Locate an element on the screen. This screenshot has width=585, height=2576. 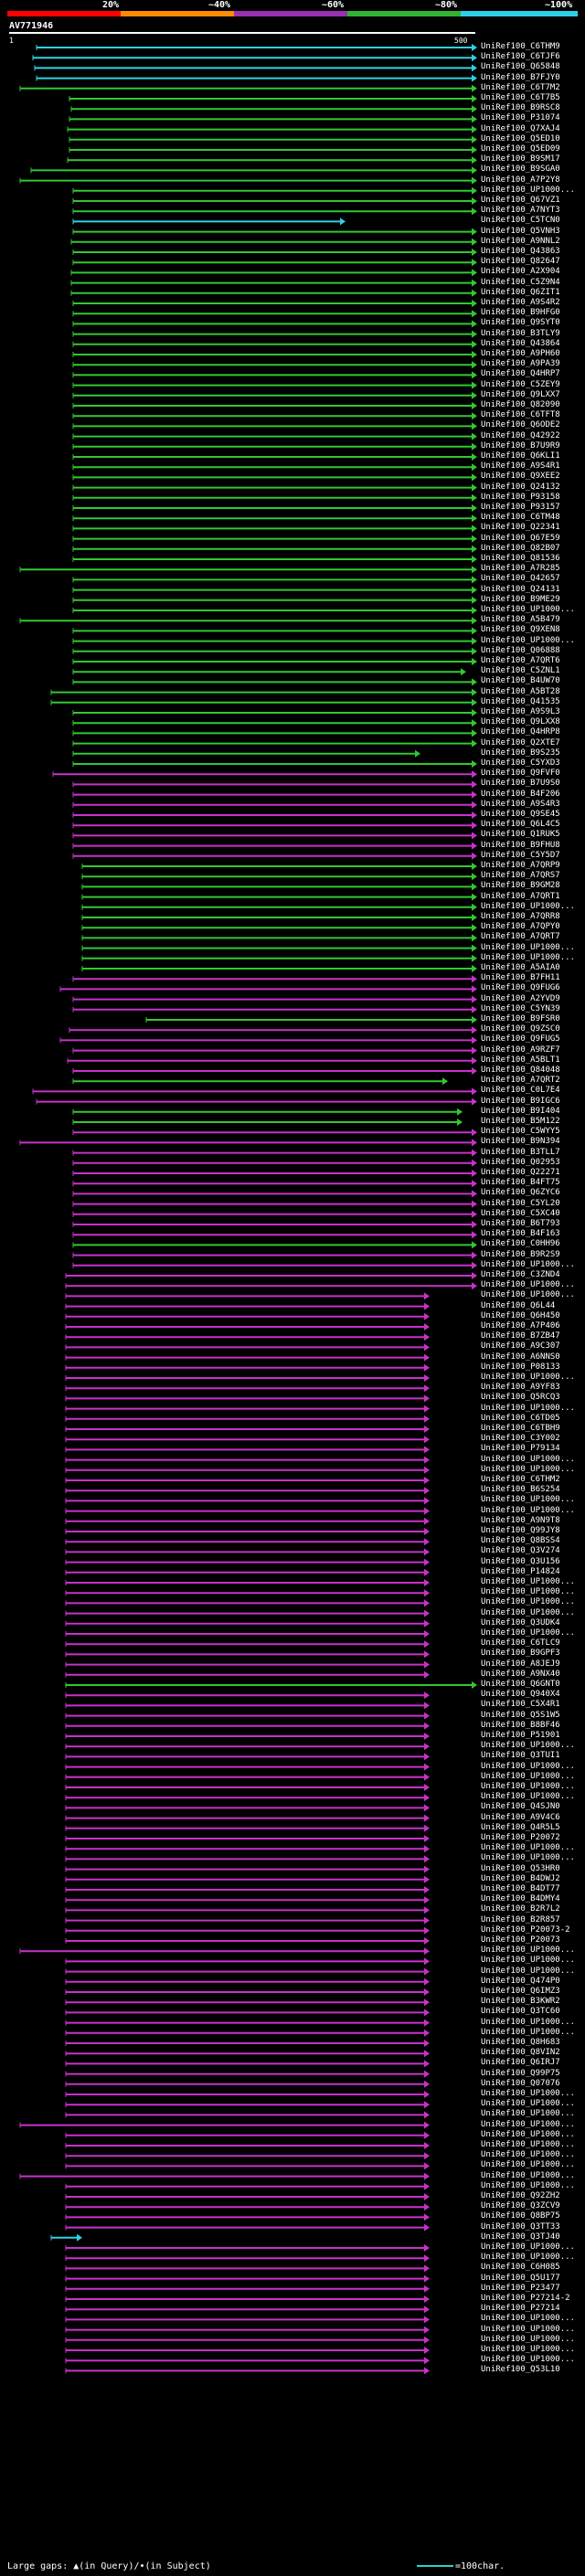
hit-label-link: UniRef100_A7NYT3 is located at coordinates (520, 211).